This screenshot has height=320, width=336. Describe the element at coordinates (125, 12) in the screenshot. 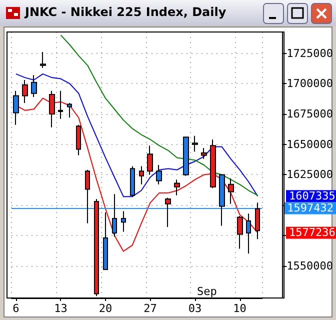

I see `chart-title: JNKC - Nikkei 225 Index, Daily` at that location.